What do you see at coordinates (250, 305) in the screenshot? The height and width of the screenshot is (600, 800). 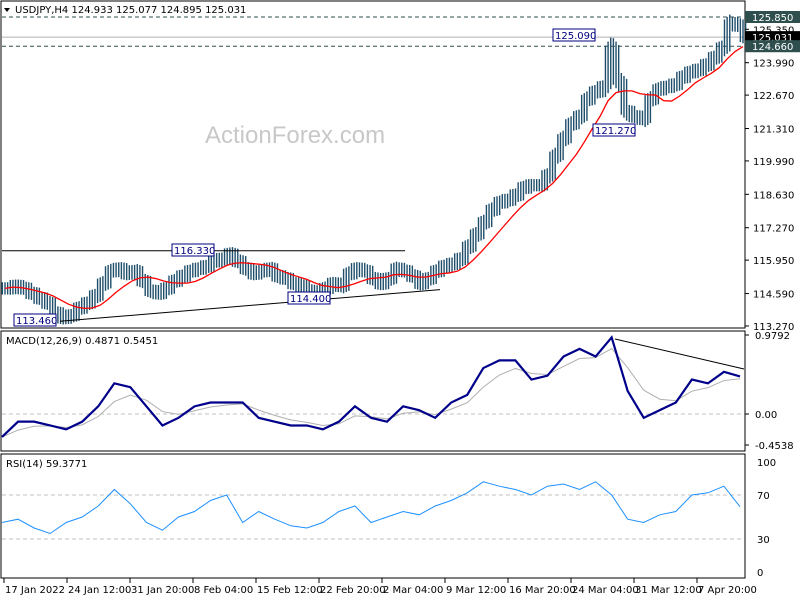 I see `support-trendline` at bounding box center [250, 305].